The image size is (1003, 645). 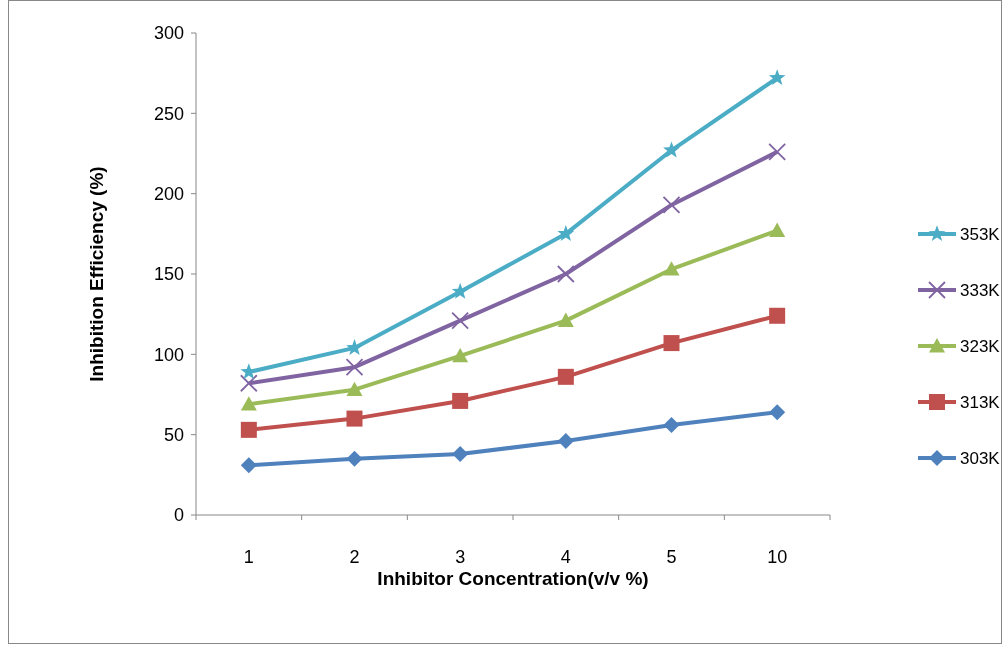 I want to click on y-tick-label: 200, so click(x=168, y=193).